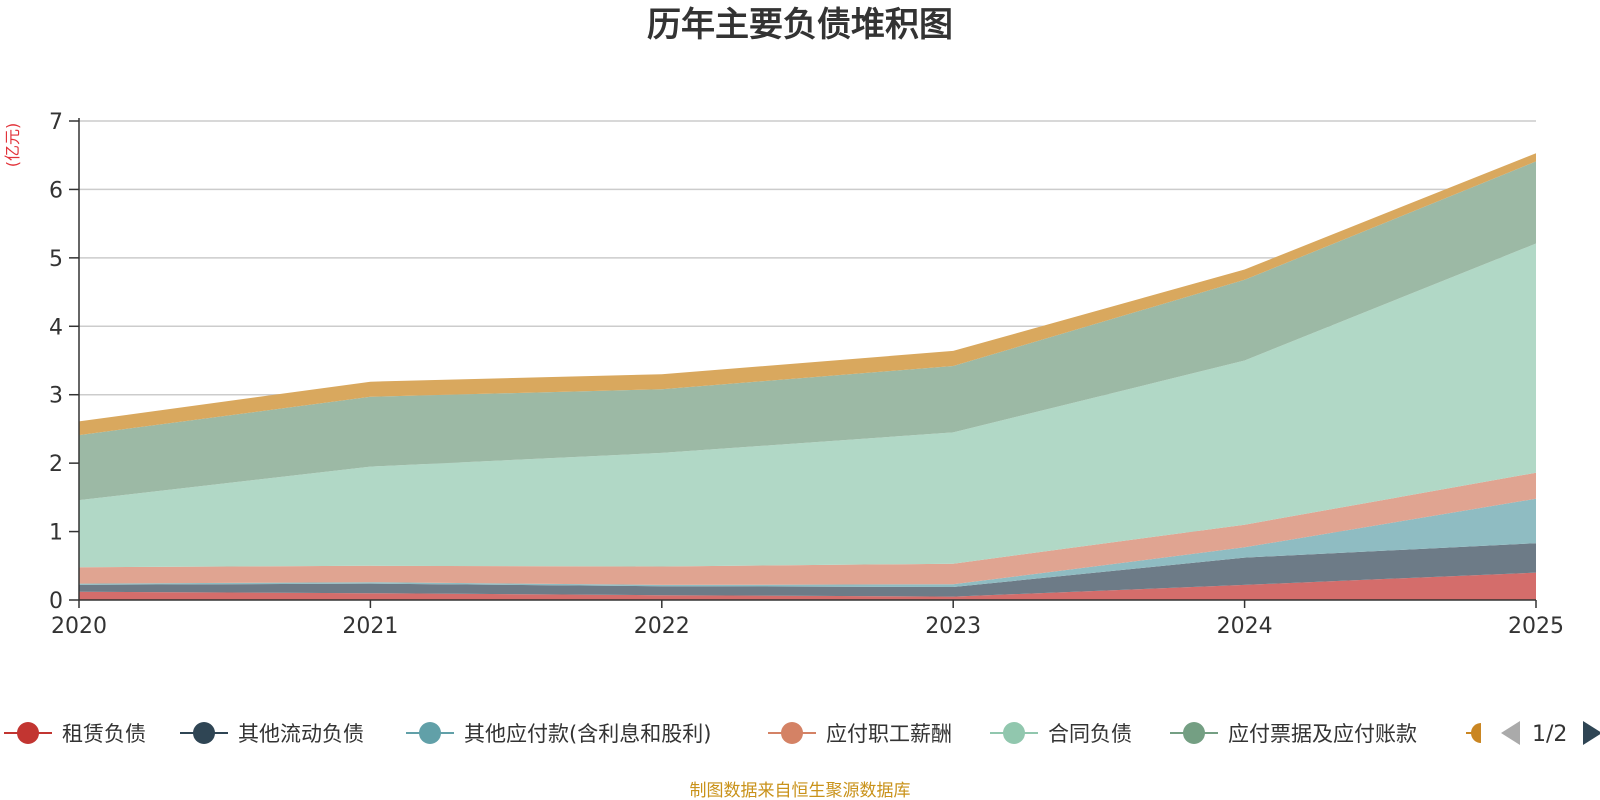 This screenshot has height=800, width=1600. I want to click on triangle-right-icon, so click(1591, 733).